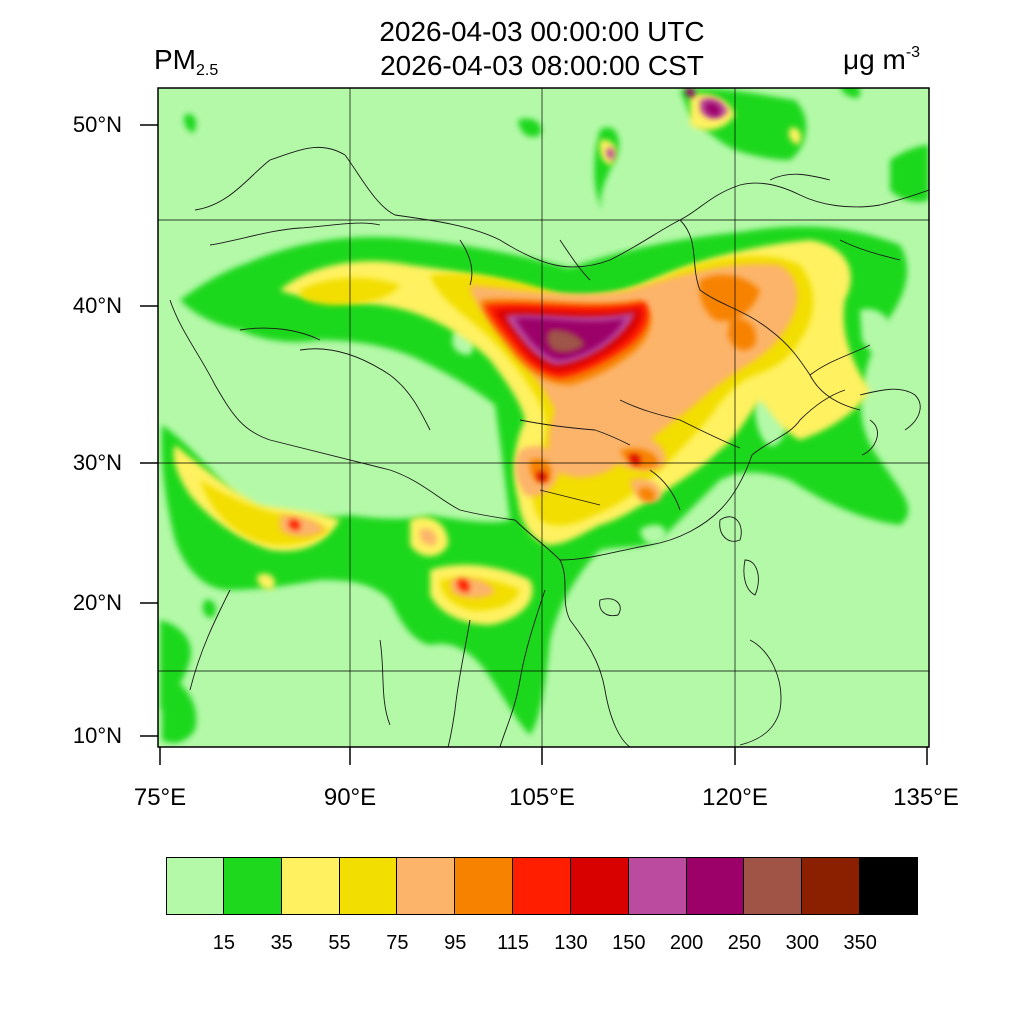  What do you see at coordinates (160, 797) in the screenshot?
I see `lon-label-75e: 75°E` at bounding box center [160, 797].